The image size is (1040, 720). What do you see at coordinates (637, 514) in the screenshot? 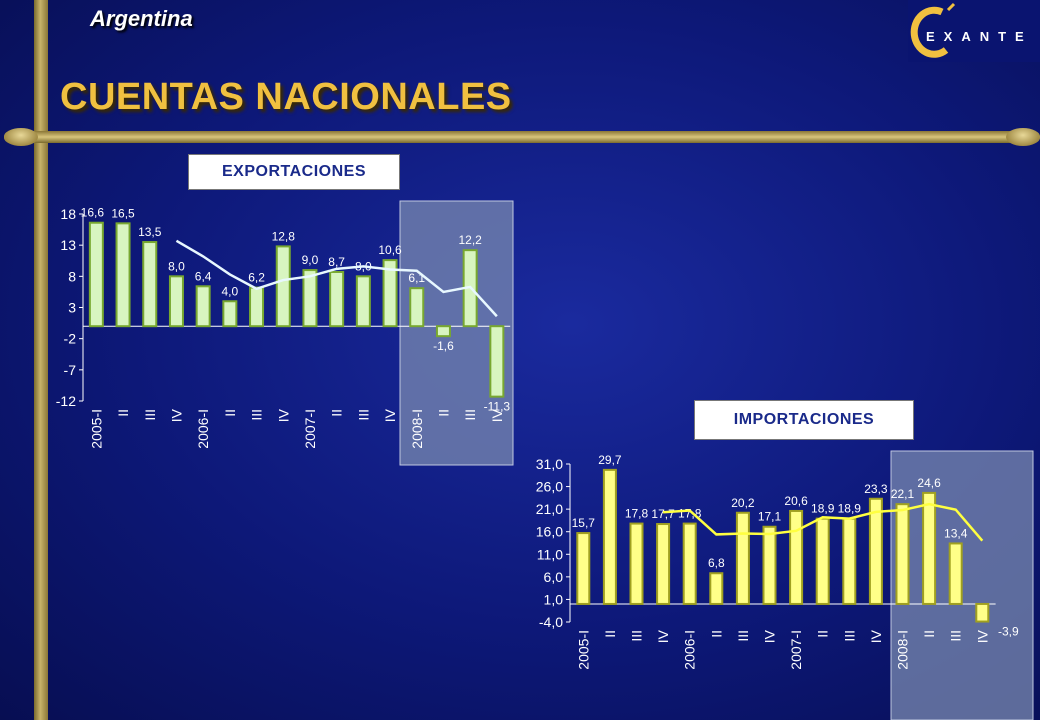
I see `importaciones-data-label: 17,8` at bounding box center [637, 514].